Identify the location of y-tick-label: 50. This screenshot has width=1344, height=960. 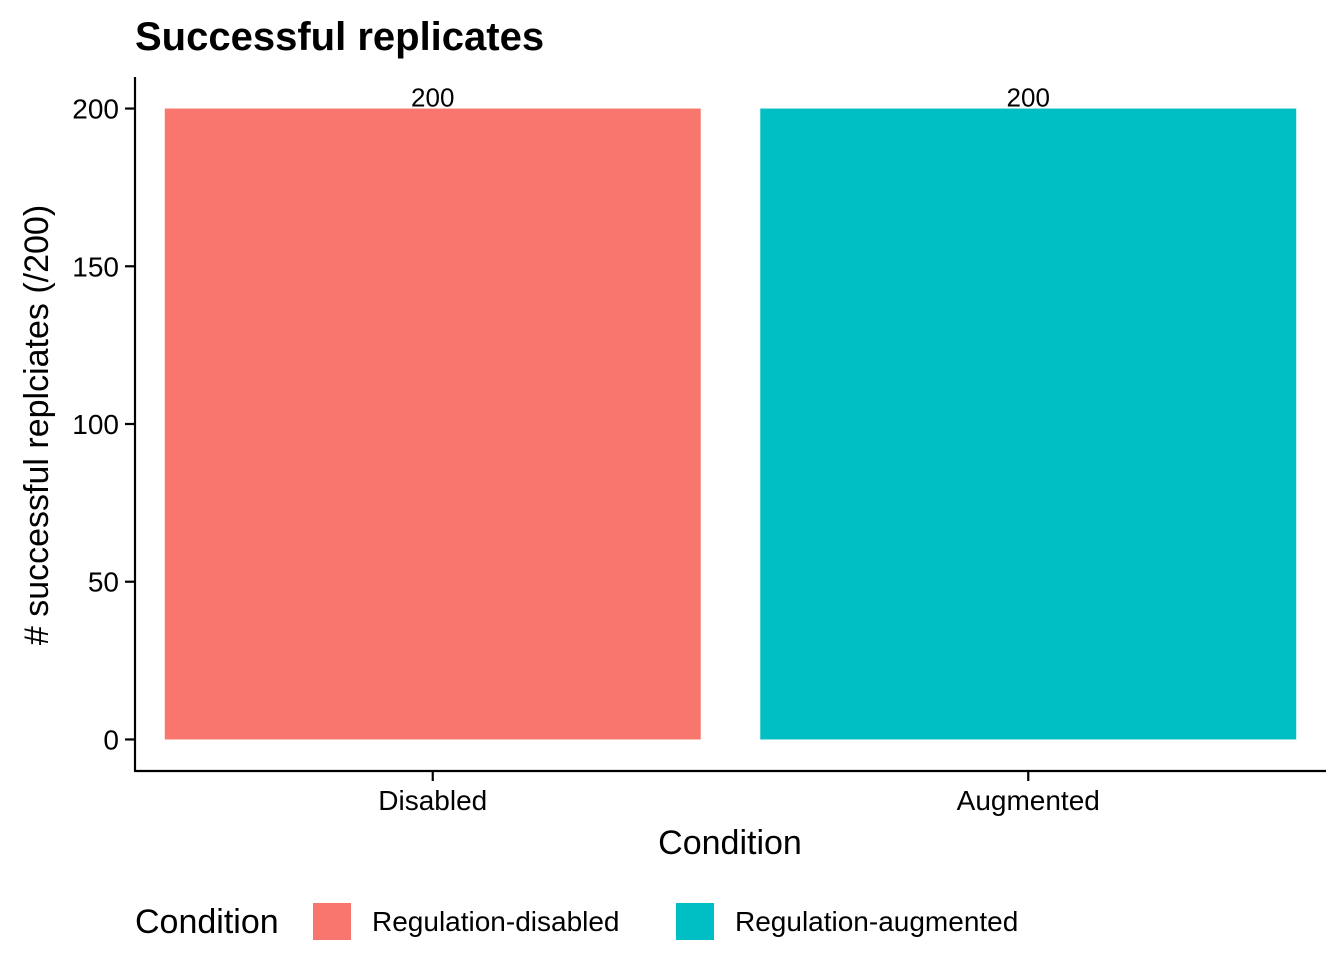
(103, 582).